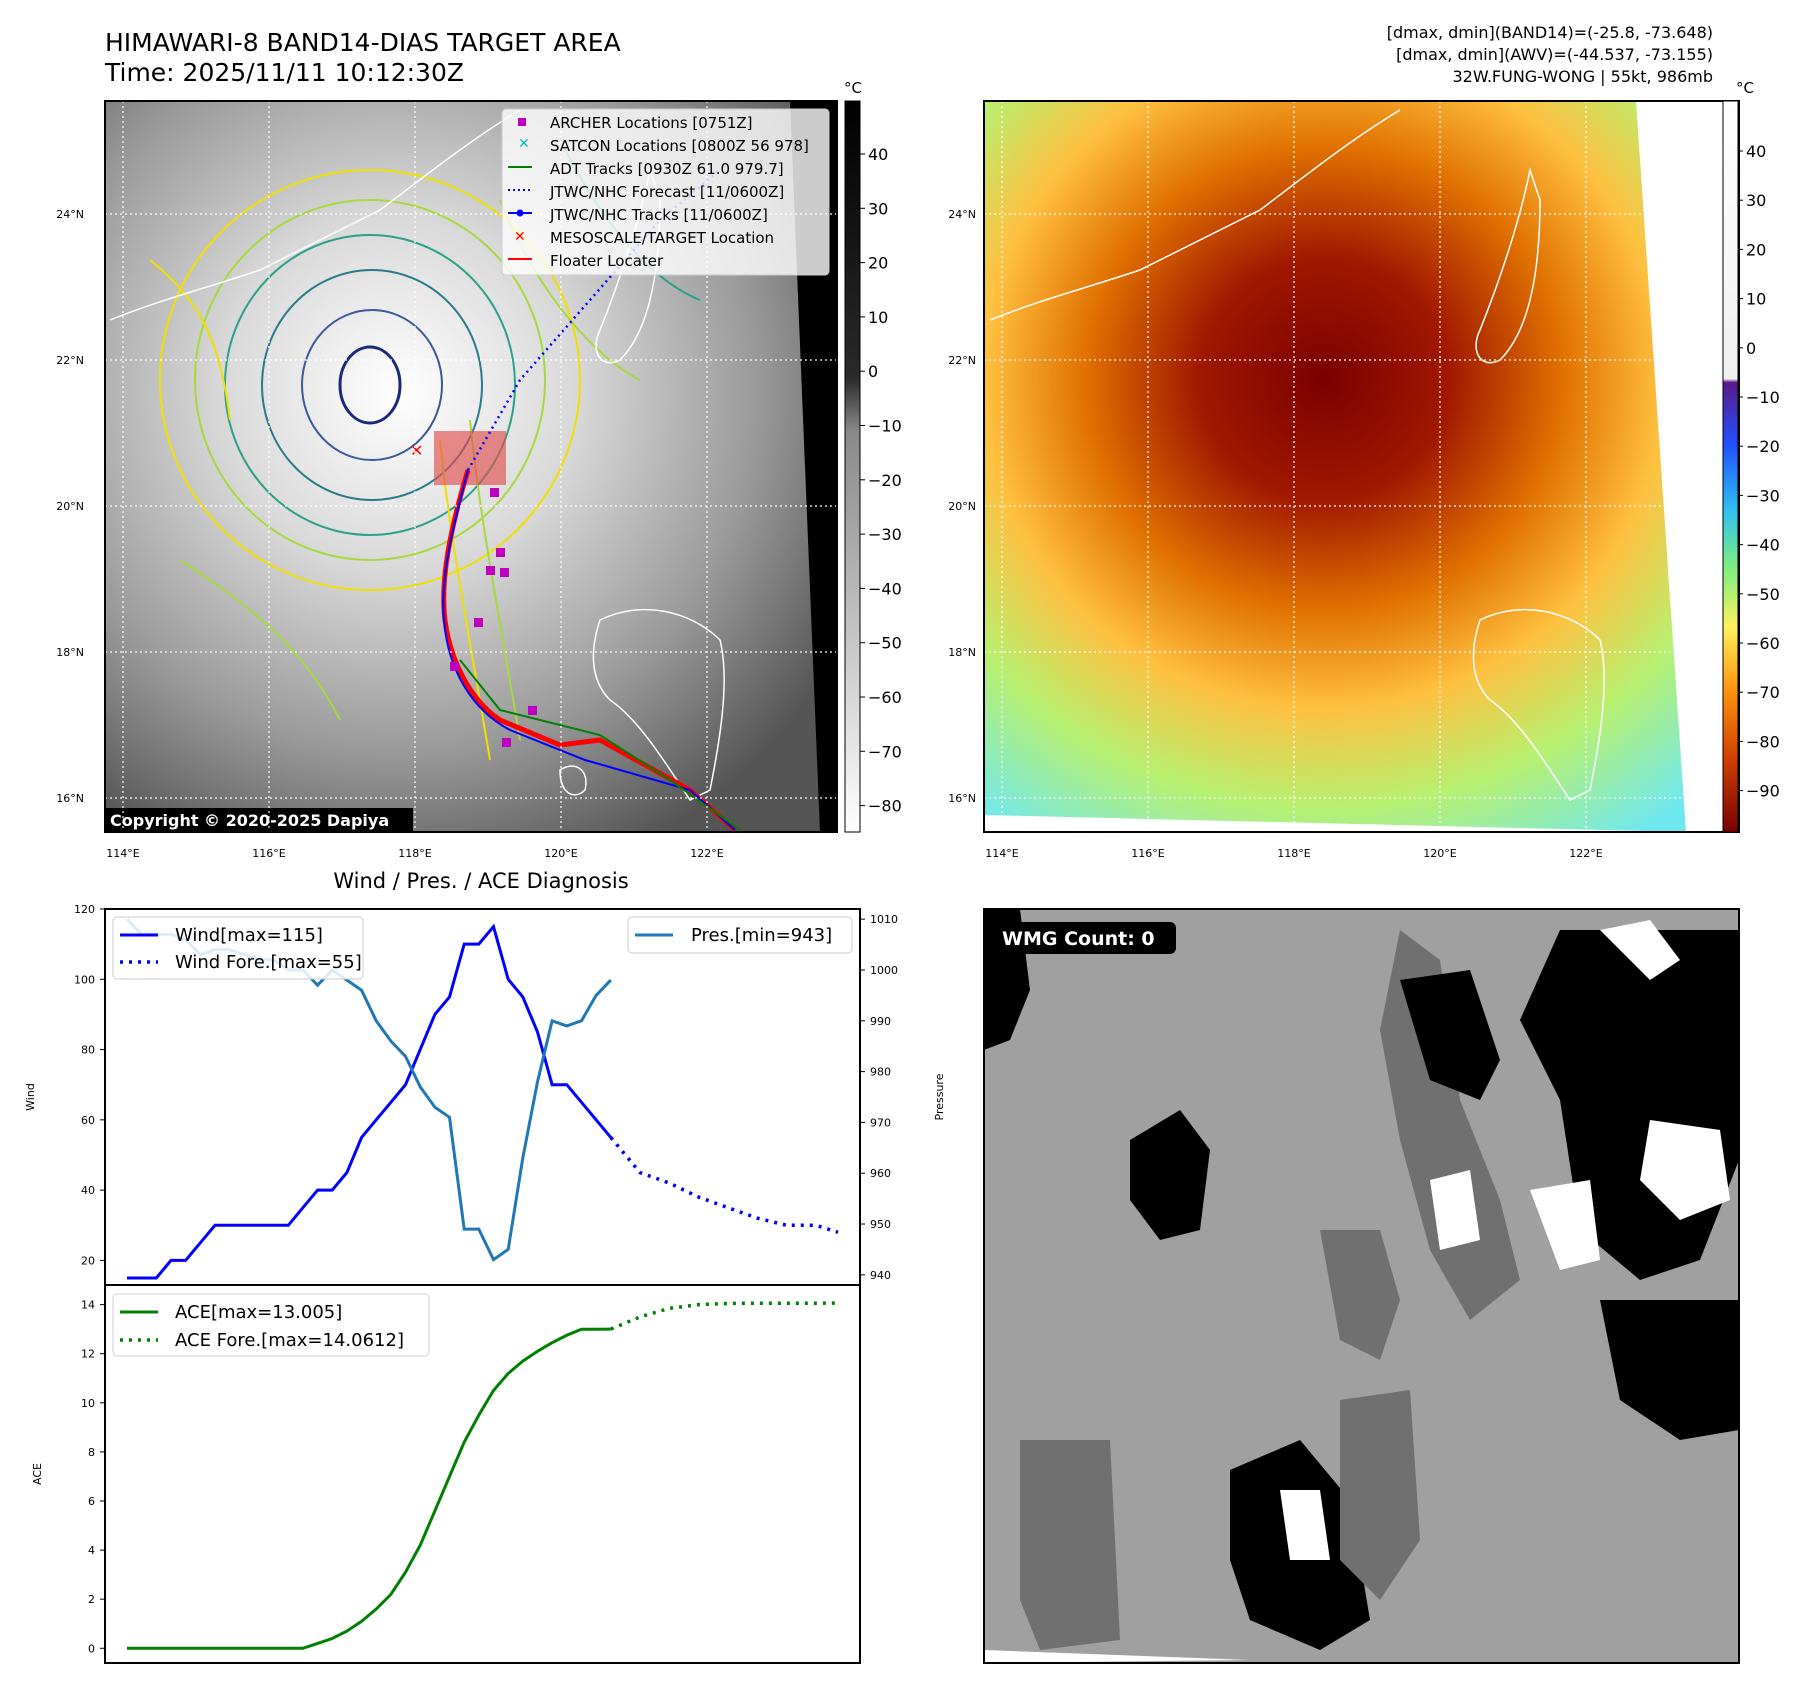 The width and height of the screenshot is (1797, 1690). What do you see at coordinates (493, 617) in the screenshot?
I see `archer-markers` at bounding box center [493, 617].